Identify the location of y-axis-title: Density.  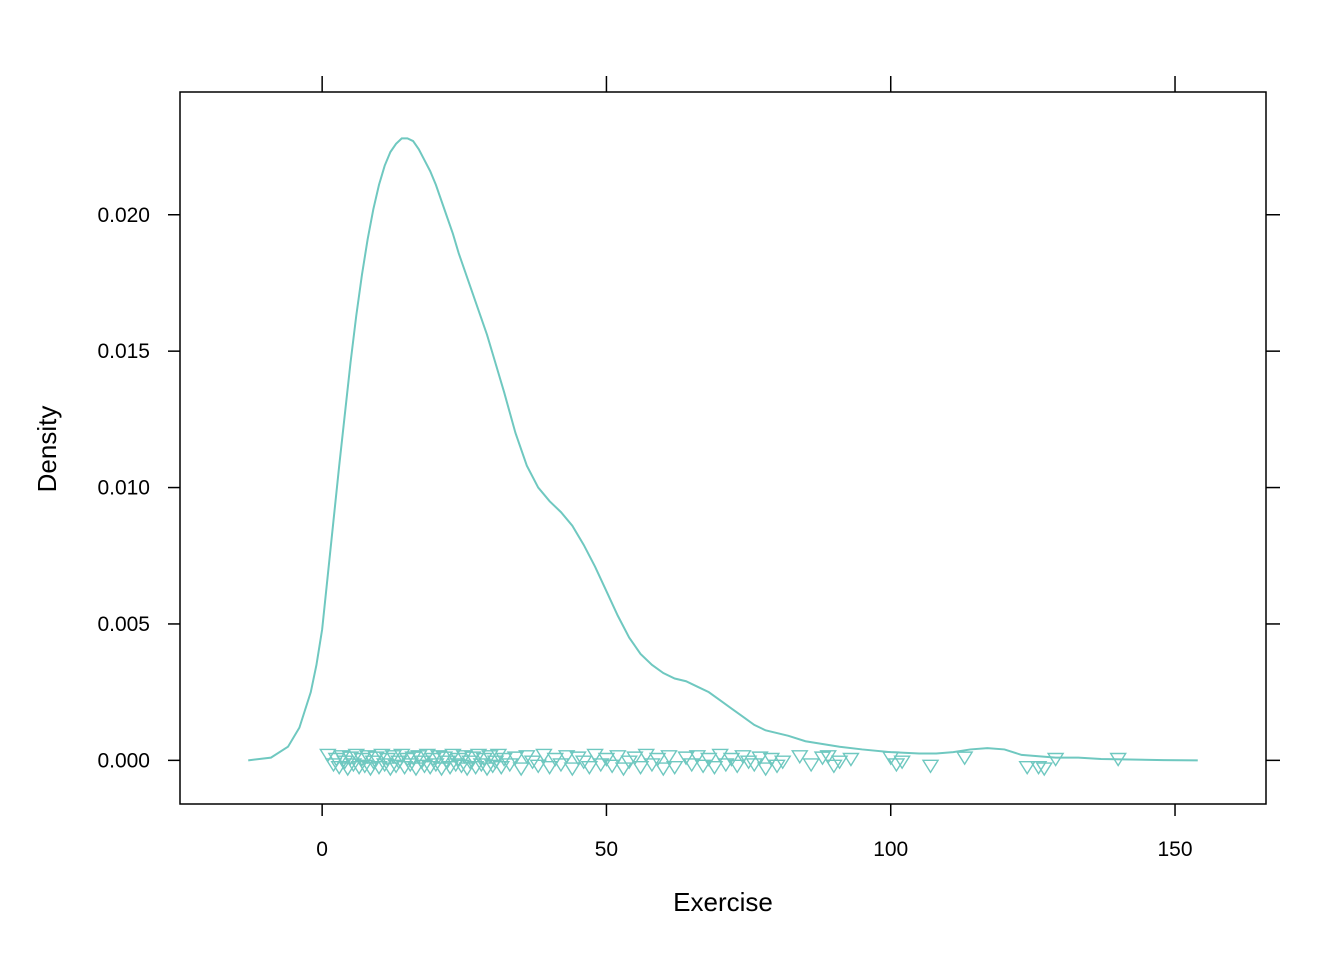
(47, 449).